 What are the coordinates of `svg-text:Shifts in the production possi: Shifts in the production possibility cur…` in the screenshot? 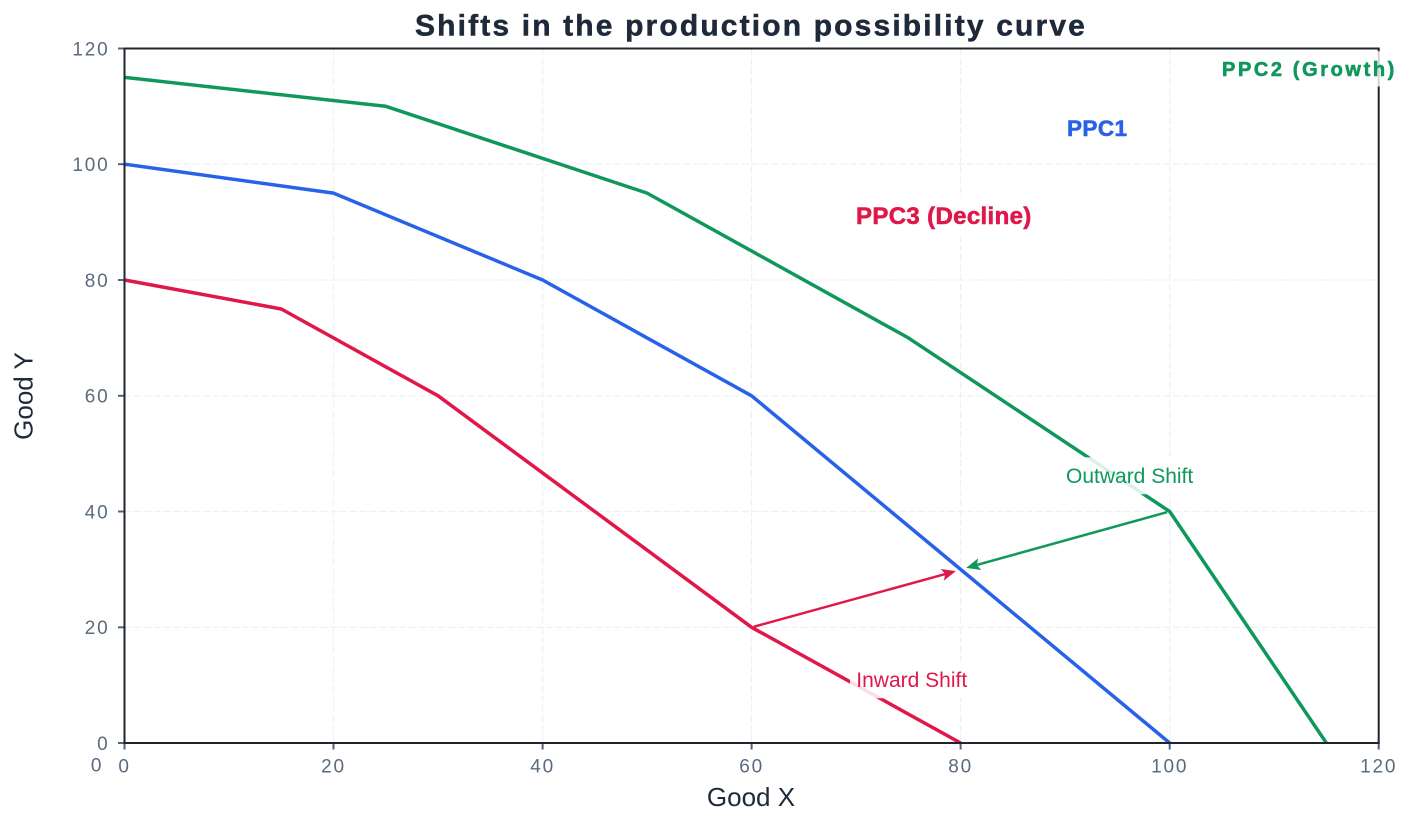 It's located at (751, 26).